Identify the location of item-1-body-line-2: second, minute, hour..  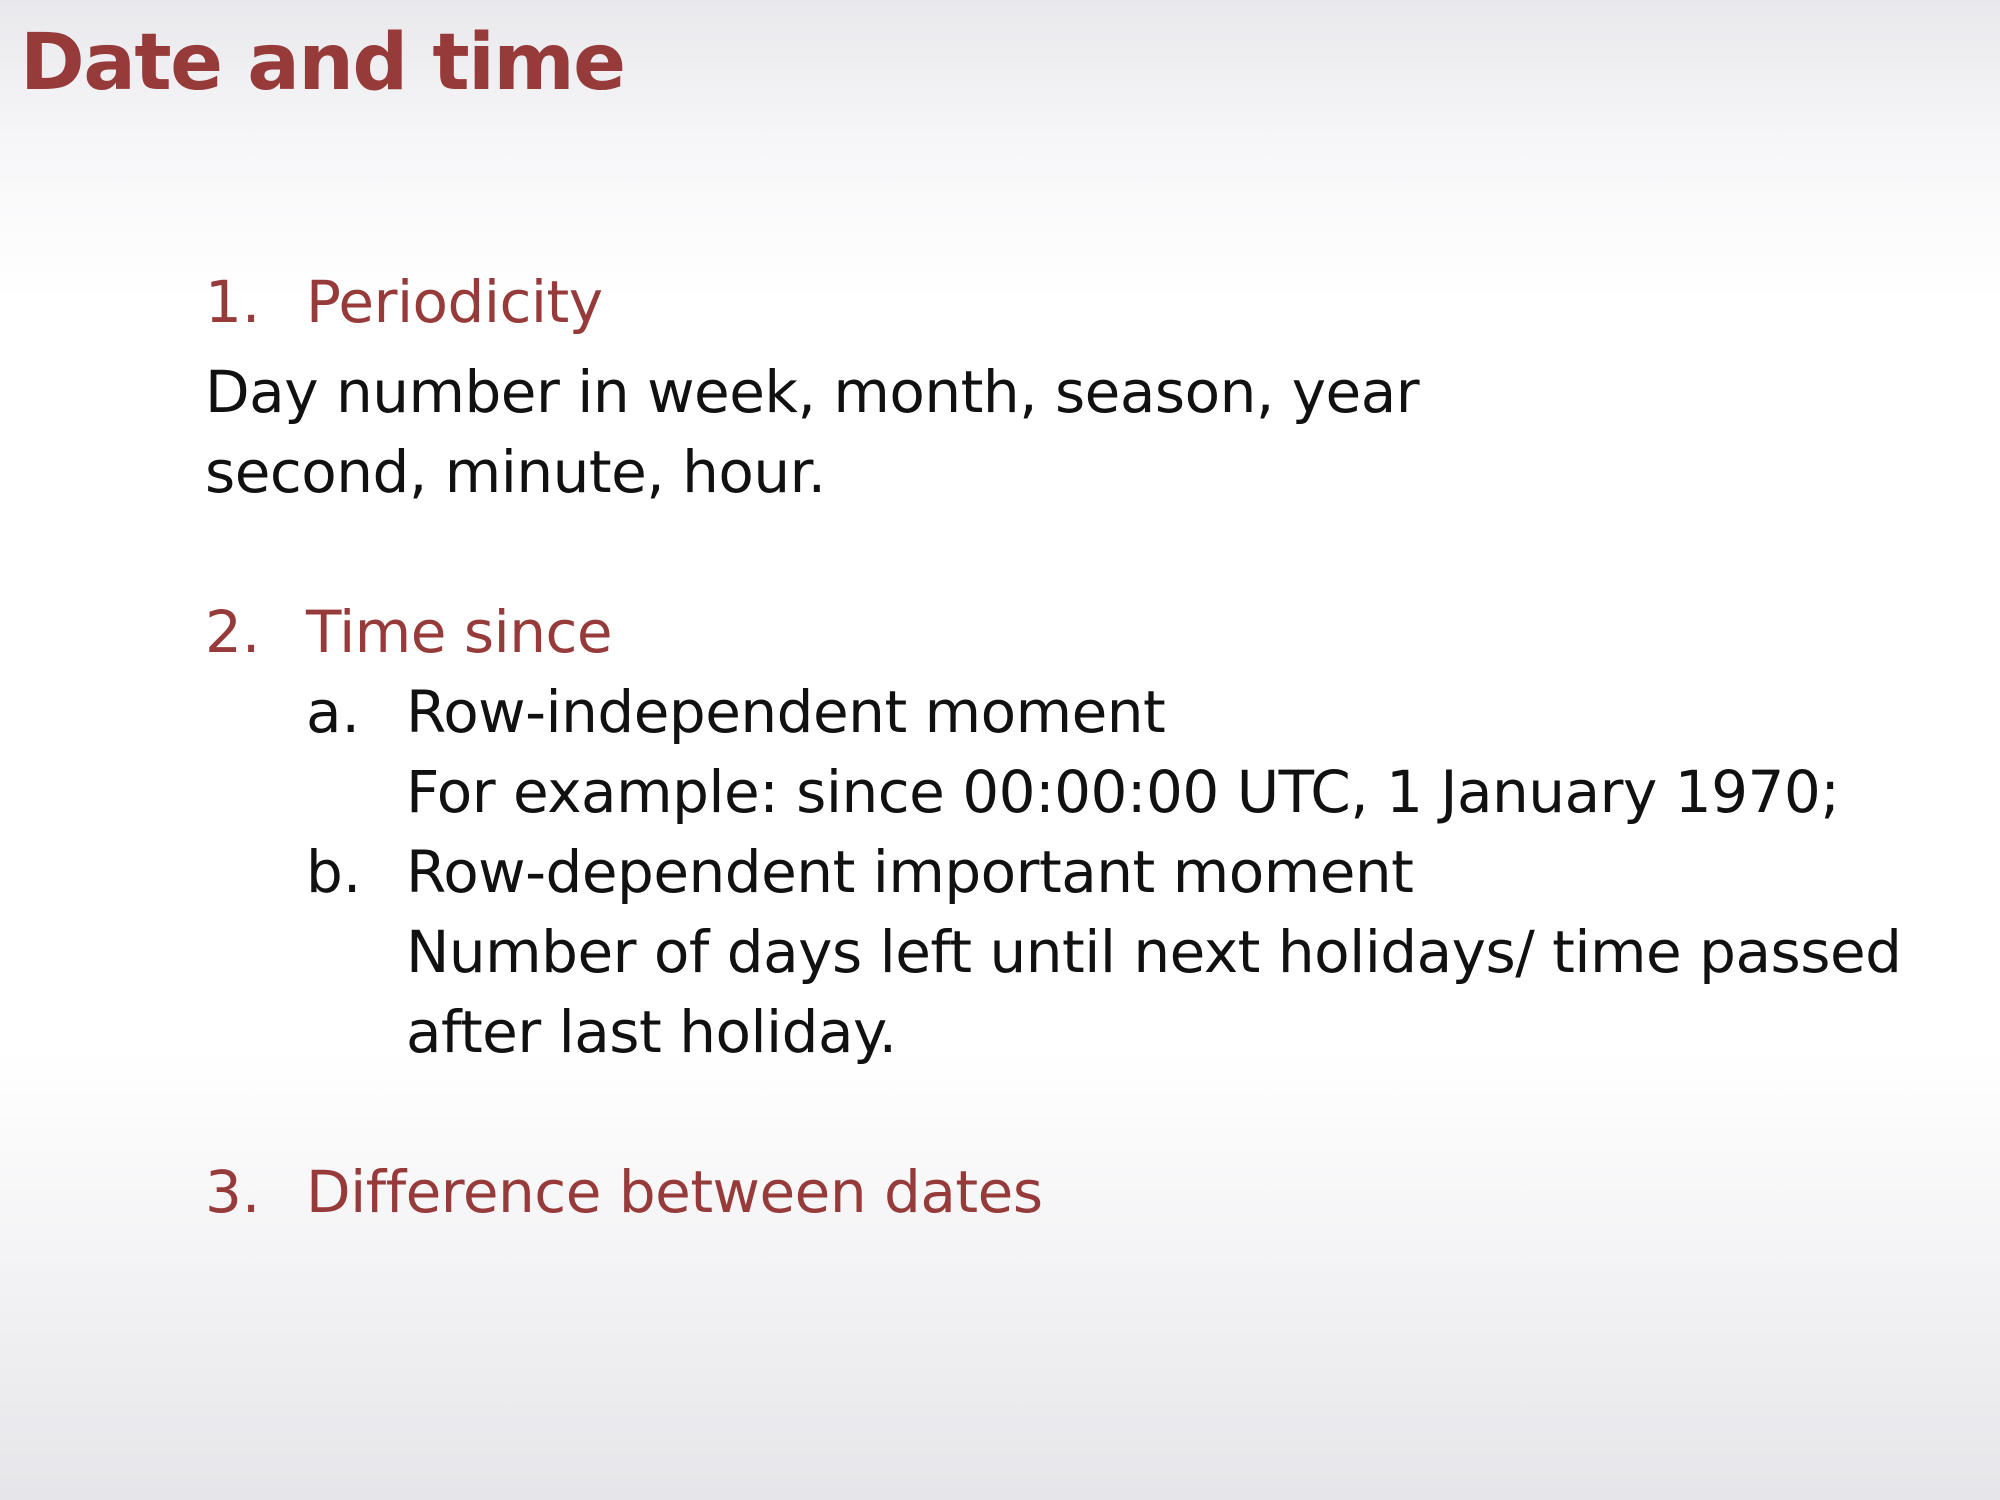
(515, 472).